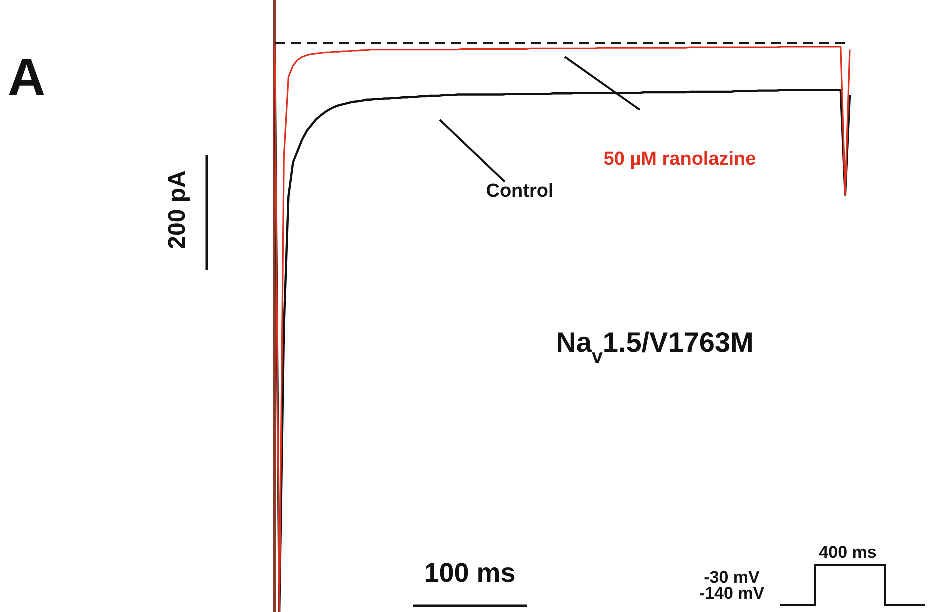 Image resolution: width=930 pixels, height=612 pixels. What do you see at coordinates (732, 593) in the screenshot?
I see `annotation: -140 mV` at bounding box center [732, 593].